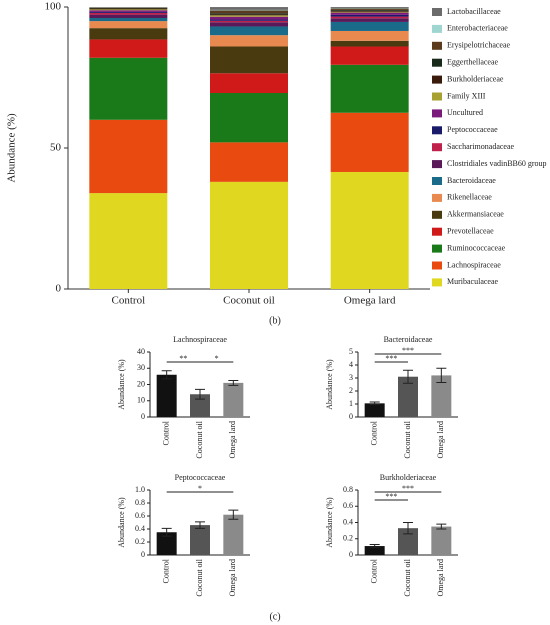 The width and height of the screenshot is (550, 625). What do you see at coordinates (479, 45) in the screenshot?
I see `legend-label: Erysipelotrichaceae` at bounding box center [479, 45].